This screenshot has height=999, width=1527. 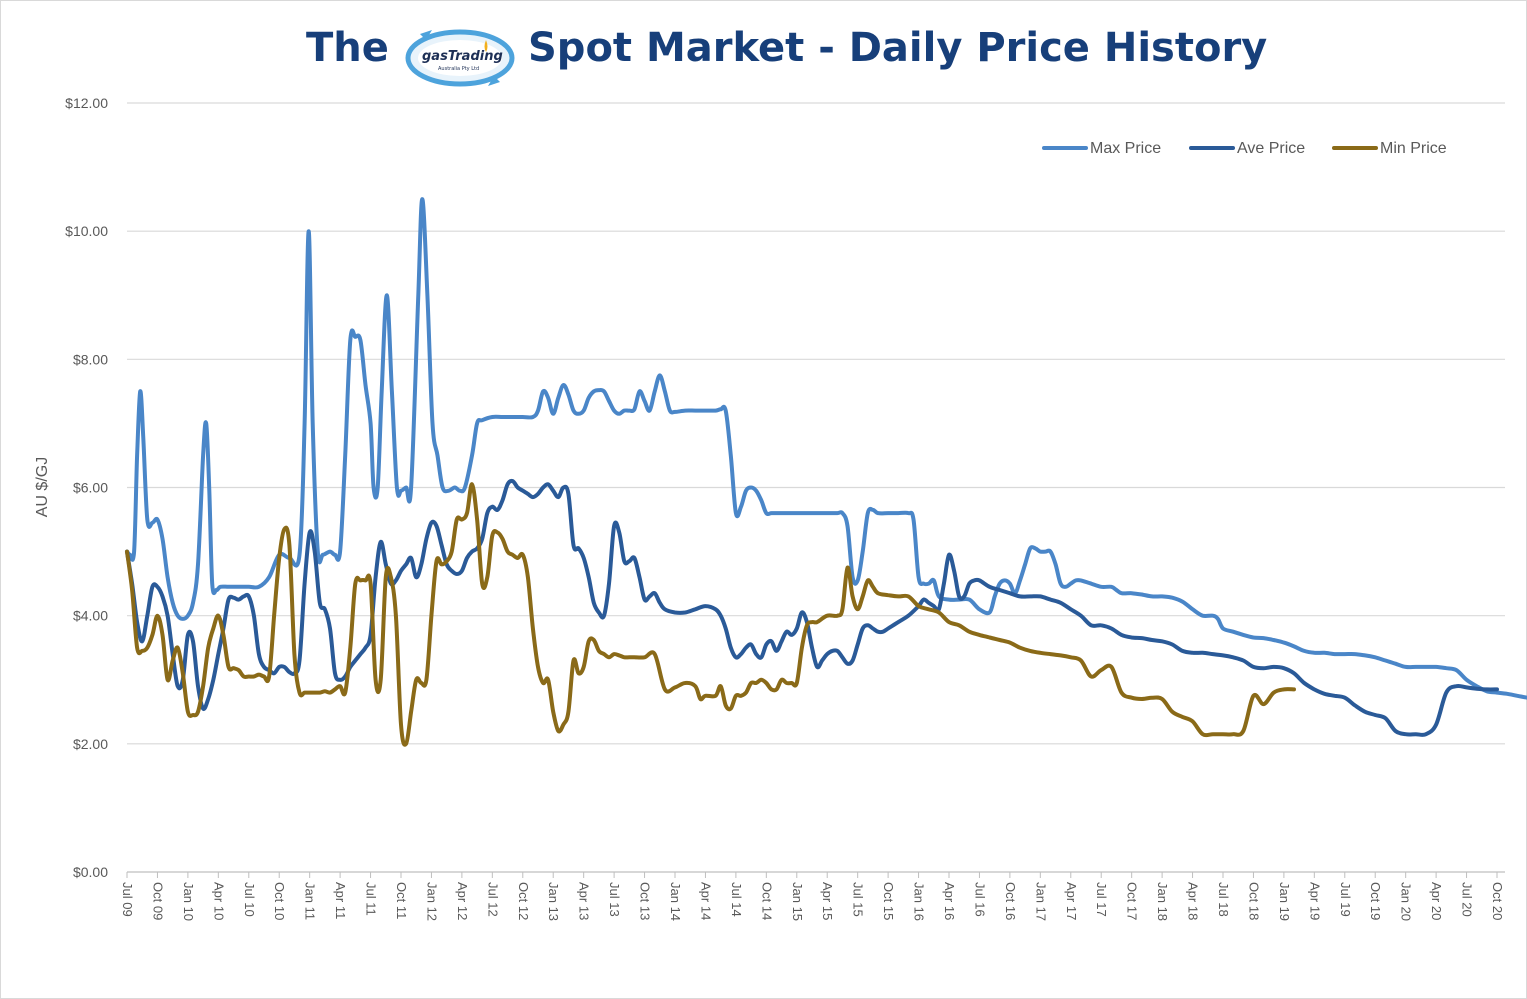 I want to click on y-tick-label: $12.00, so click(x=86, y=103).